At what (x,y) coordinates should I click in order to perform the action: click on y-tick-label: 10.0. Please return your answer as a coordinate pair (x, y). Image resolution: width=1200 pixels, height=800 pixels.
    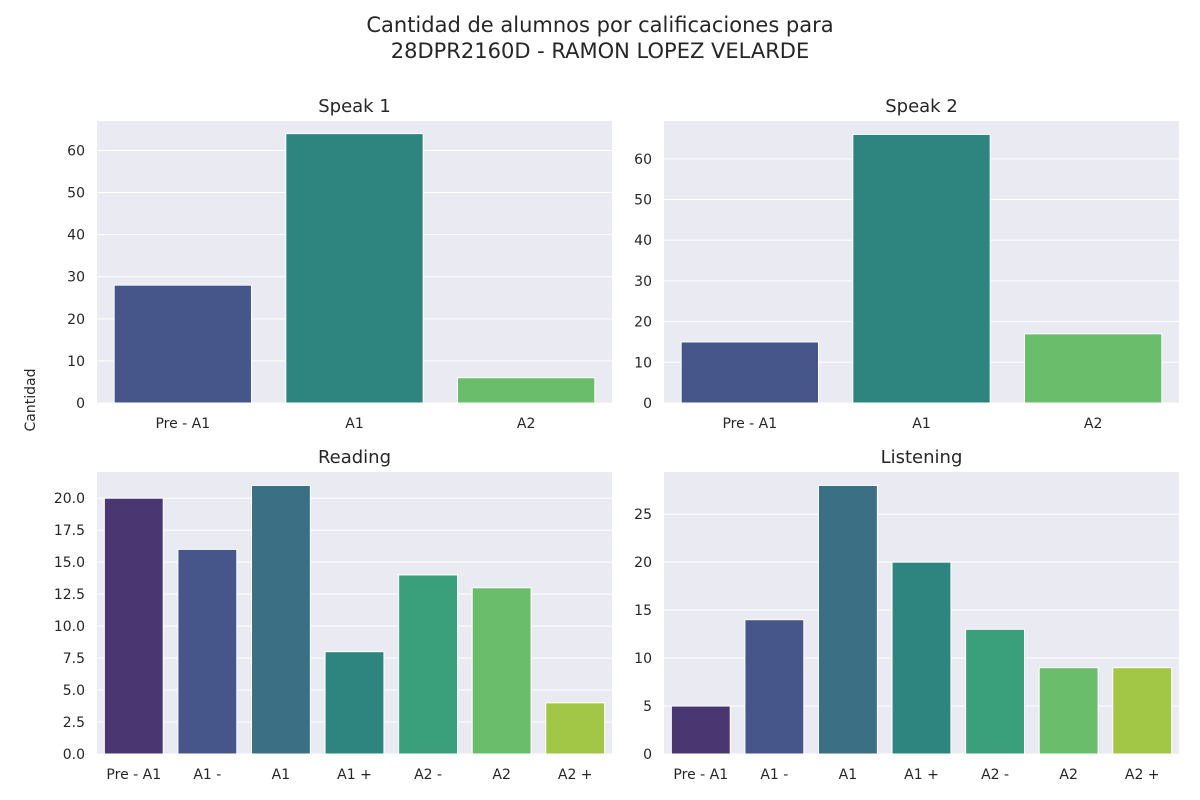
    Looking at the image, I should click on (69, 627).